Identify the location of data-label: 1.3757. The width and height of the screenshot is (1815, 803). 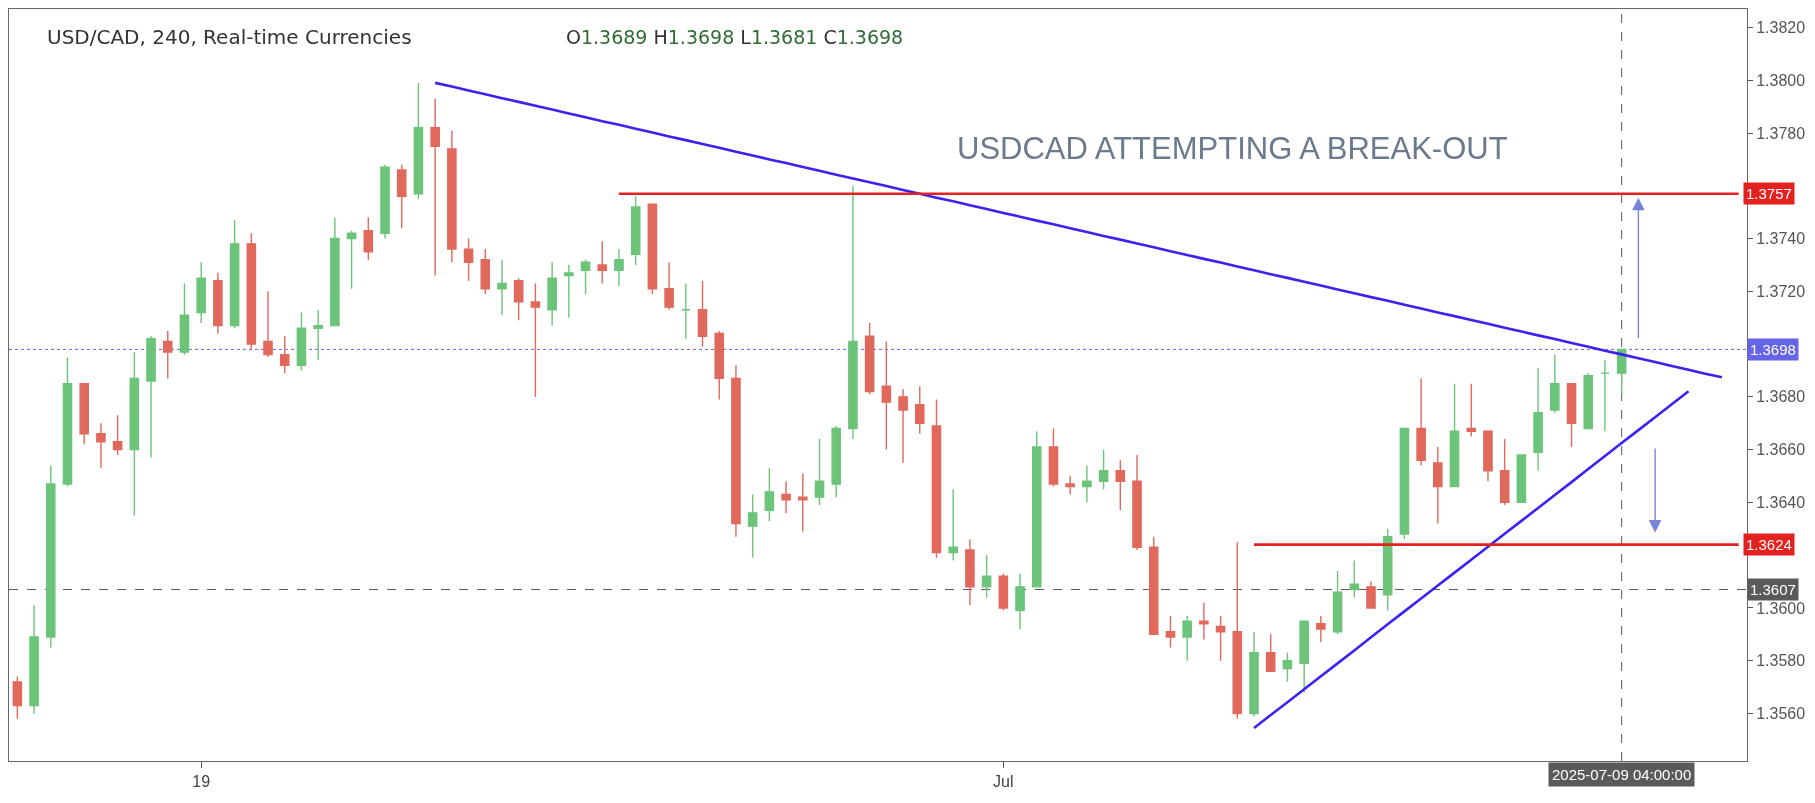
(1769, 193).